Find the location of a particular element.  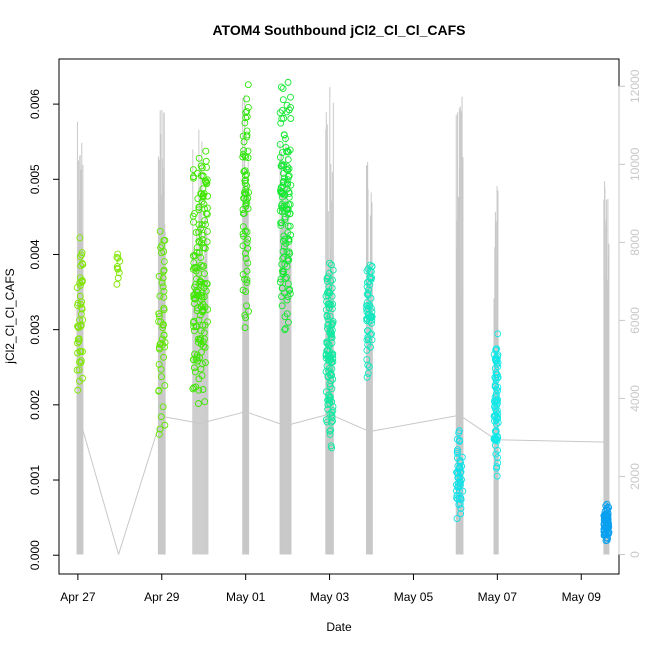

series-may-02-cluster is located at coordinates (285, 206).